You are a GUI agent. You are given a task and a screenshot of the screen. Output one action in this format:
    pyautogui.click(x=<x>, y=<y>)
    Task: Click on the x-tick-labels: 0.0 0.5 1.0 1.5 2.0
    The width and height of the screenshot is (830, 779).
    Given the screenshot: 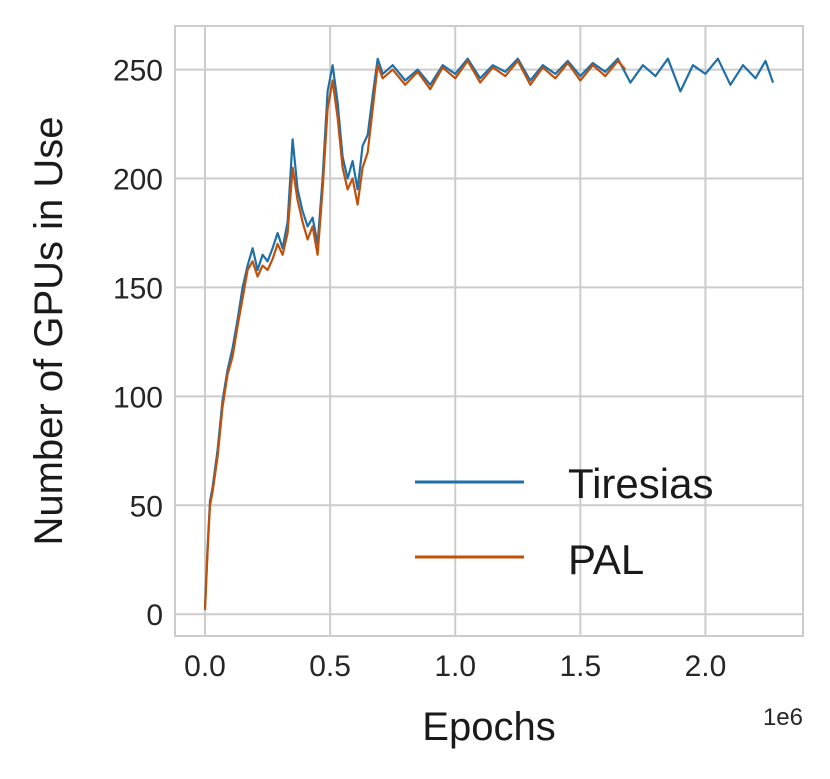 What is the action you would take?
    pyautogui.click(x=455, y=666)
    